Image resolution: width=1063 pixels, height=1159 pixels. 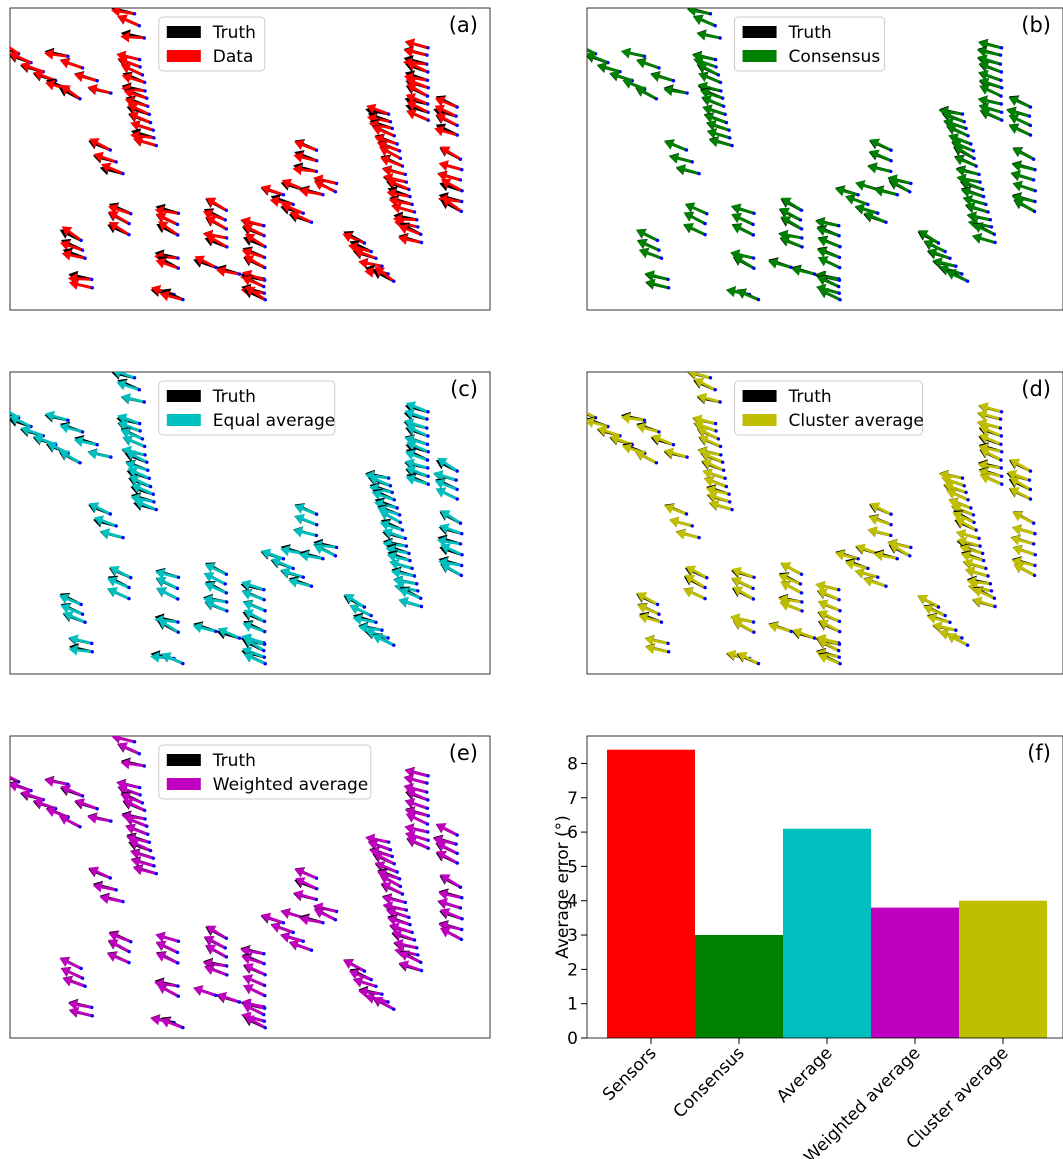 I want to click on y-tick-label: 6, so click(x=572, y=833).